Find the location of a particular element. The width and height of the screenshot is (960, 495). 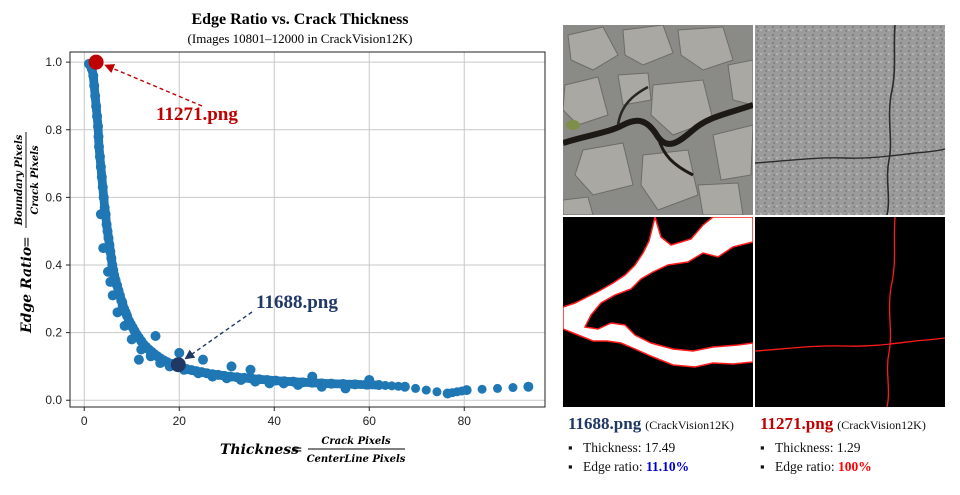

y-tick-label: 0.2 is located at coordinates (53, 333).